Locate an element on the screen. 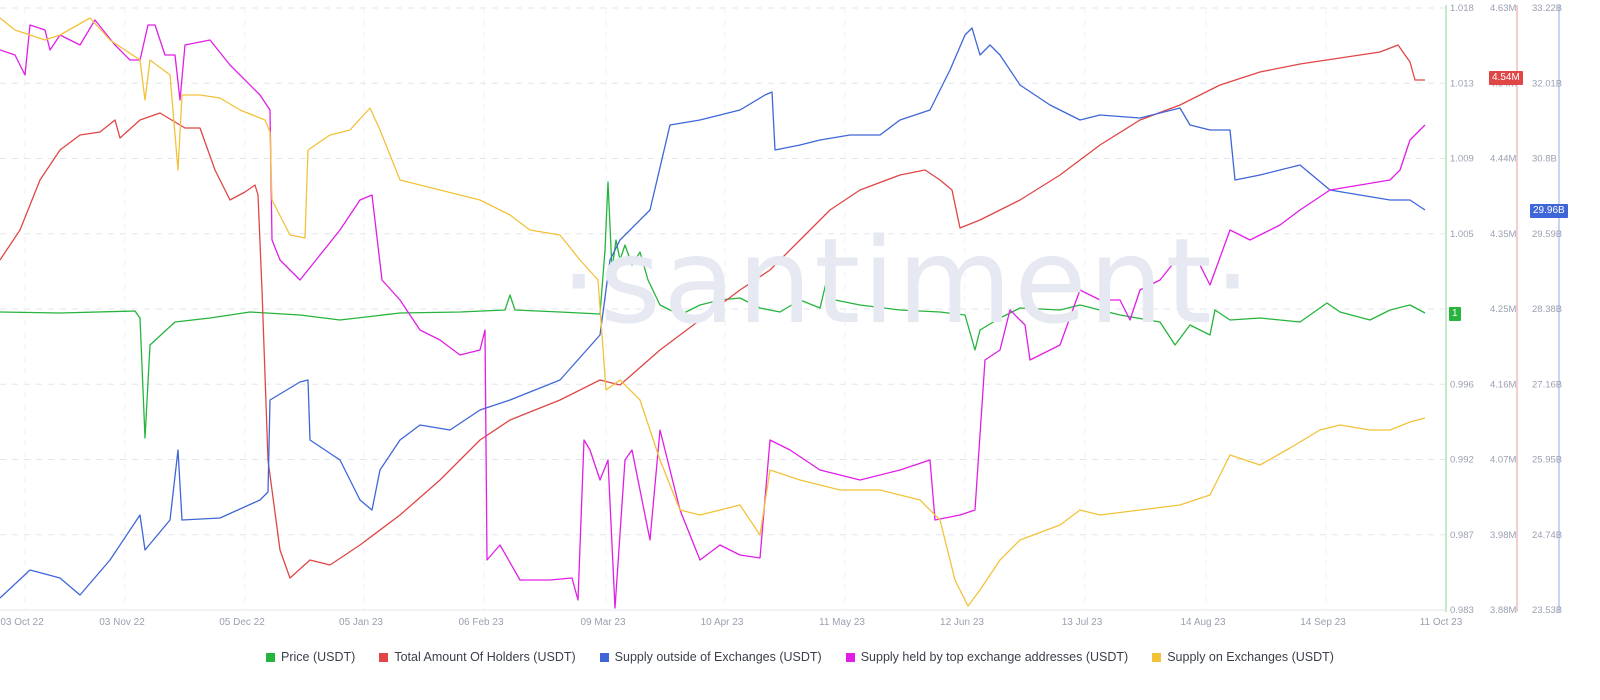  y-tick-label-supply_outside: 24.74B is located at coordinates (1547, 535).